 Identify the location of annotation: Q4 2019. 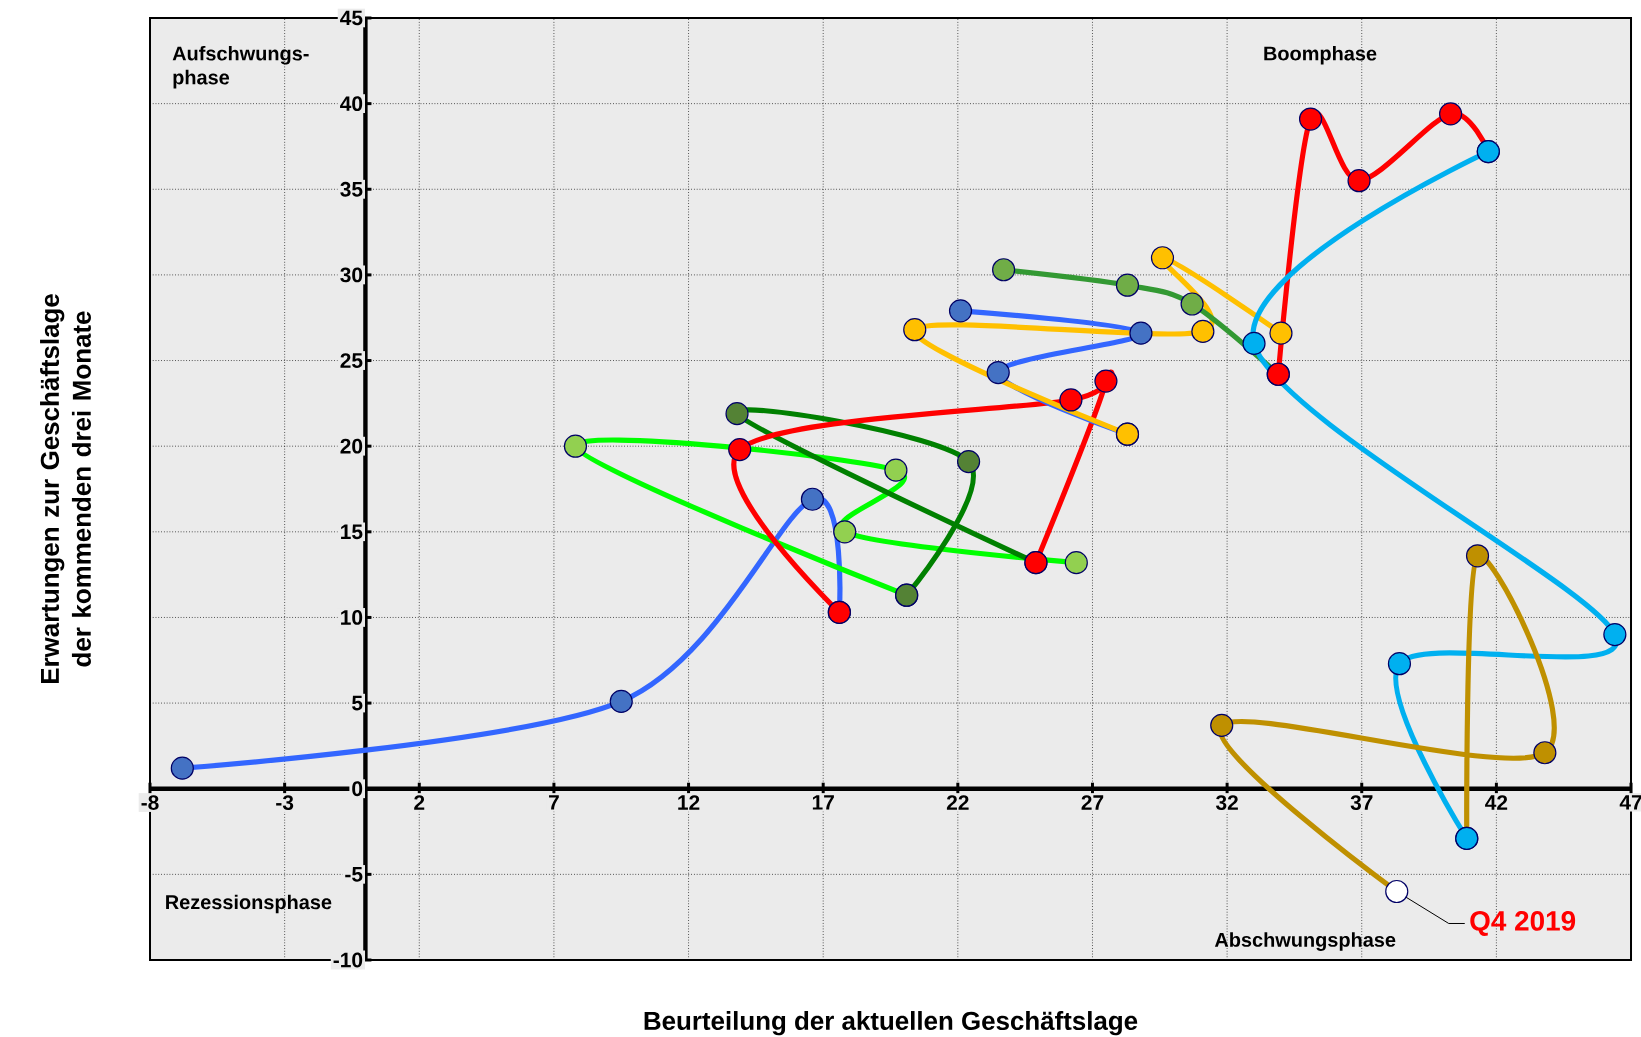
(1523, 923).